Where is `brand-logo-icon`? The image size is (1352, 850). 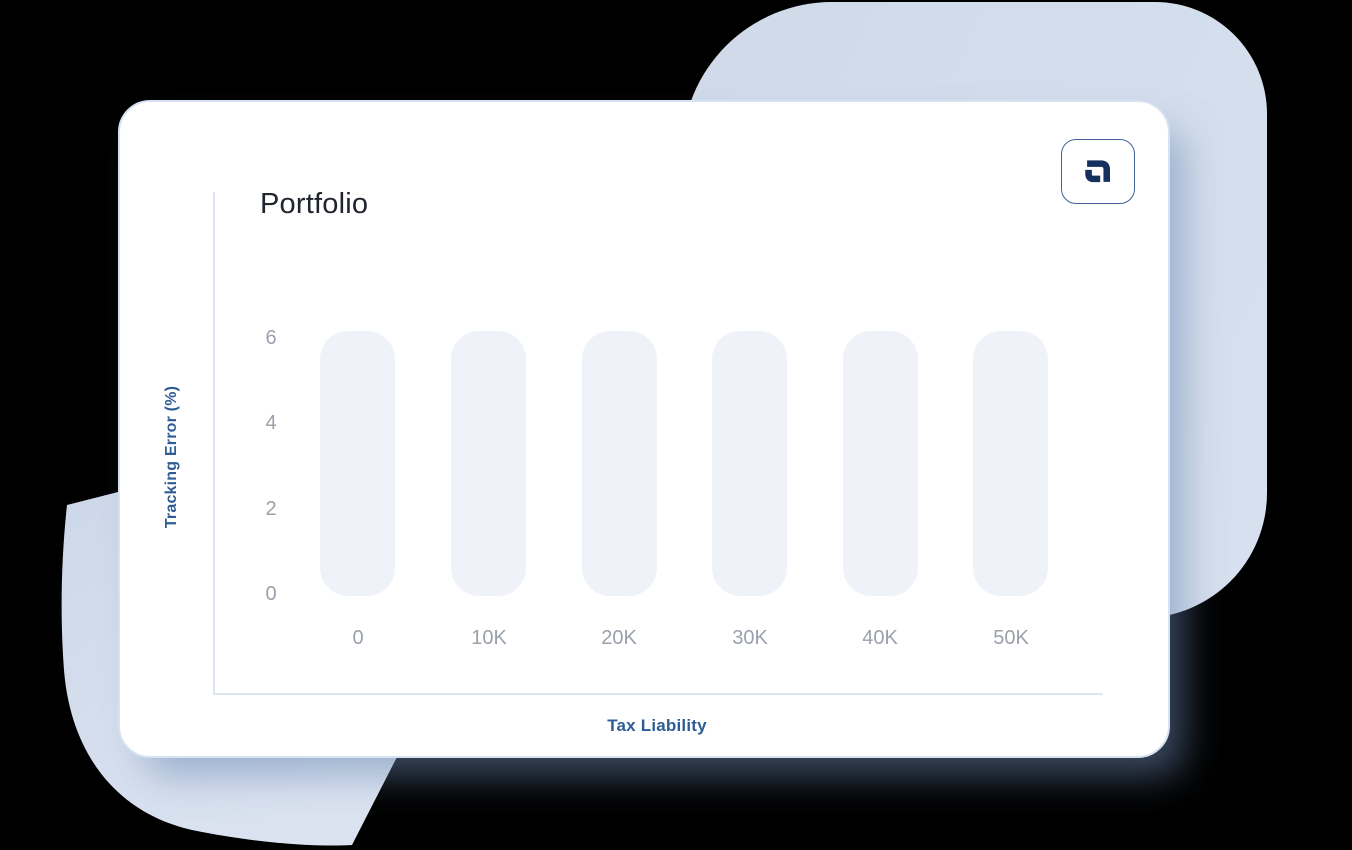
brand-logo-icon is located at coordinates (1097, 170).